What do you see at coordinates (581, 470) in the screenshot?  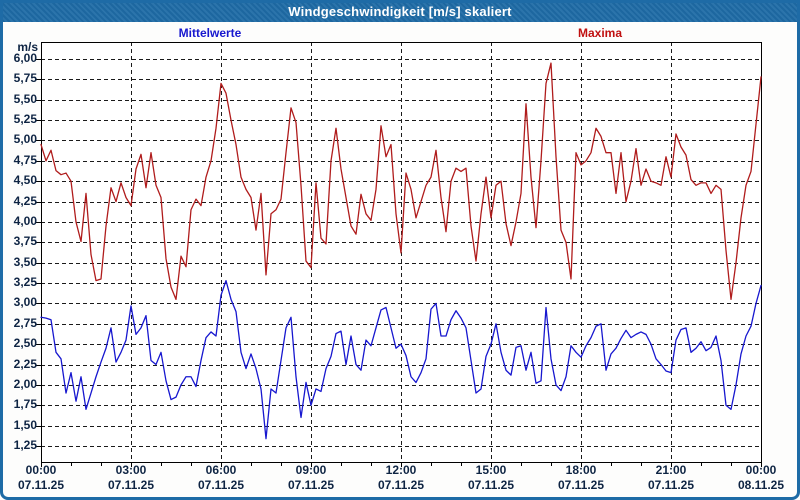 I see `x-tick-time-label: 18:00` at bounding box center [581, 470].